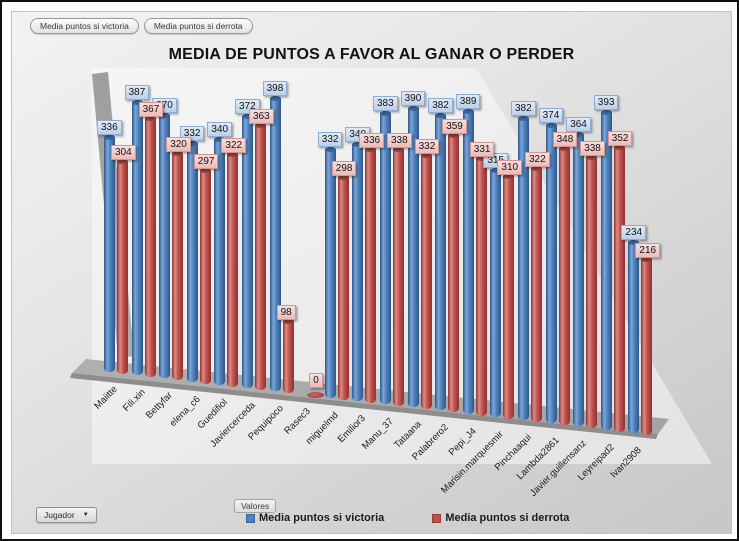 The image size is (739, 541). I want to click on value-label-victoria-19: 234, so click(634, 233).